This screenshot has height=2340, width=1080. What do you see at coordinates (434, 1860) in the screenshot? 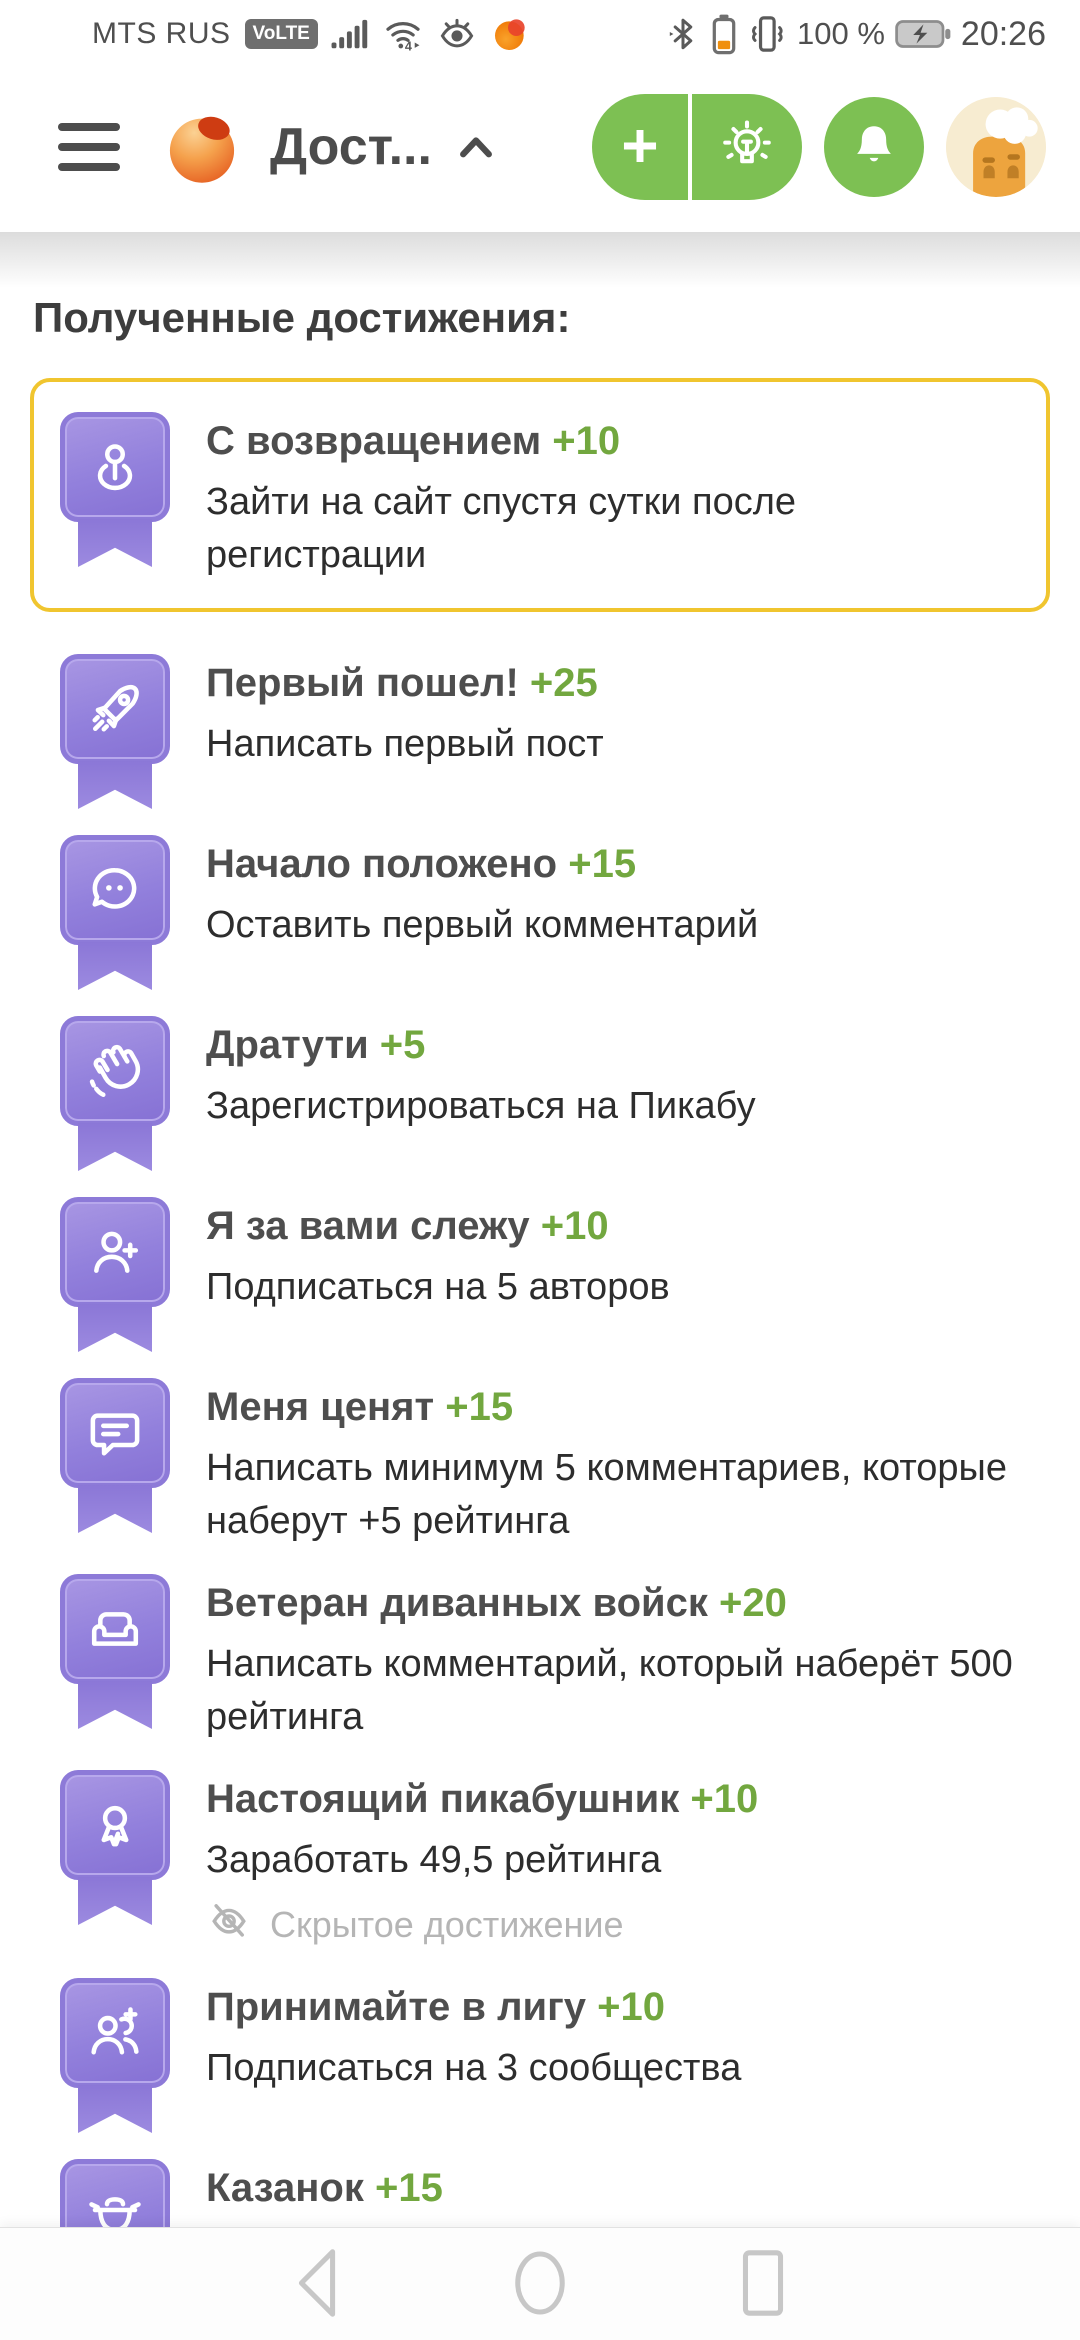
I see `achievement-description: Заработать 49,5 рейтинга` at bounding box center [434, 1860].